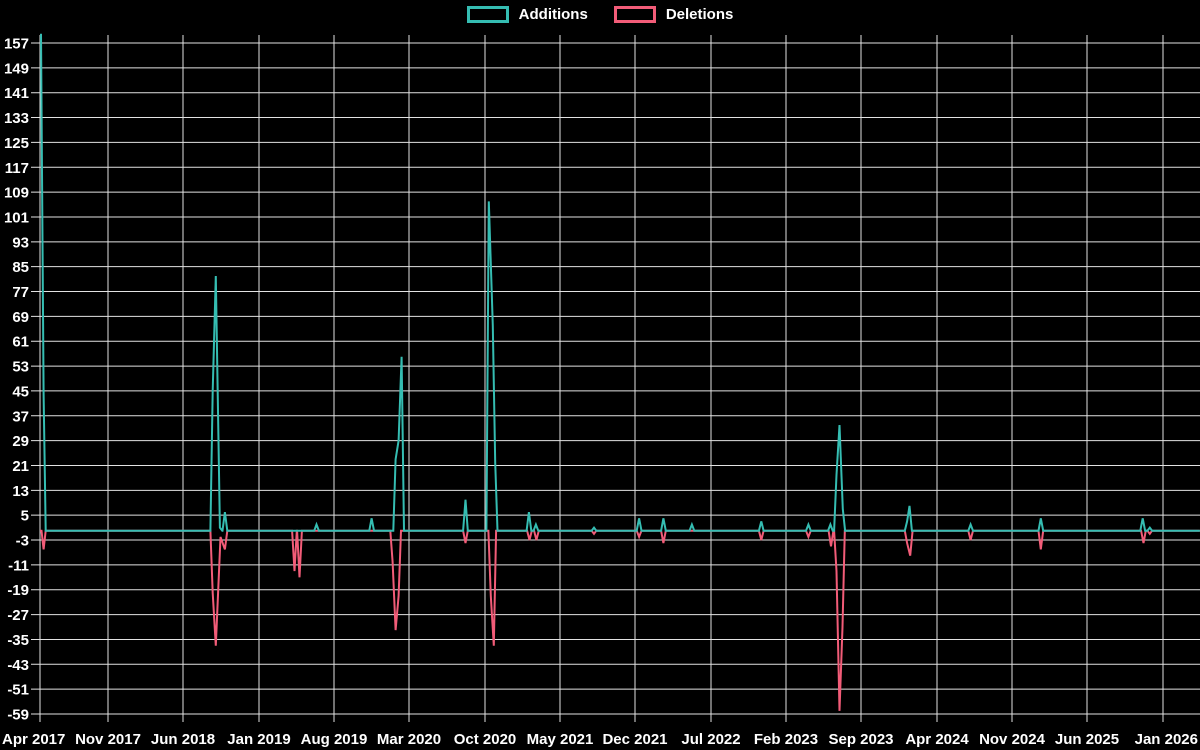 The height and width of the screenshot is (750, 1200). Describe the element at coordinates (258, 739) in the screenshot. I see `x-tick-label: Jan 2019` at that location.